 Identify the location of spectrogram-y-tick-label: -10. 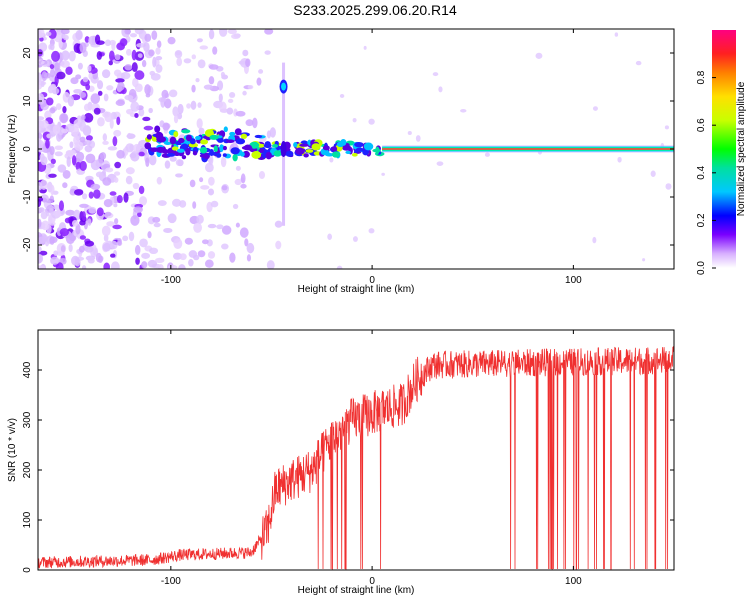
(27, 196).